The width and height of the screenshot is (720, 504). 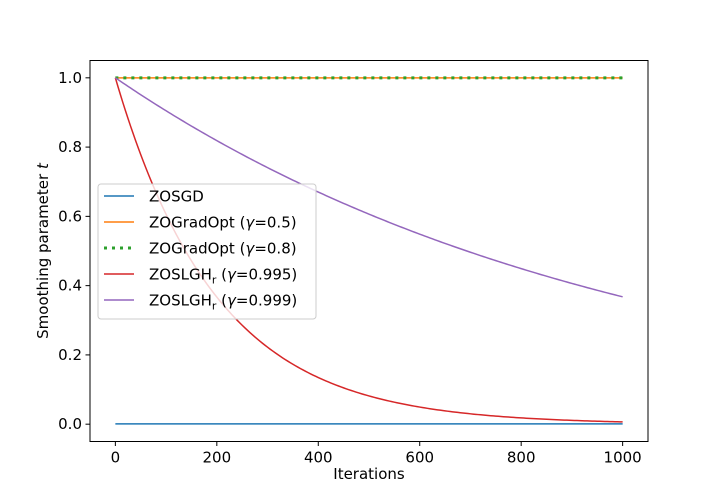 I want to click on x-tick-label: 200, so click(x=216, y=458).